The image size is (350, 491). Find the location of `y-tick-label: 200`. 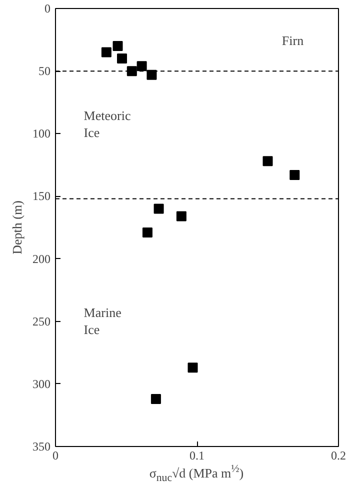

y-tick-label: 200 is located at coordinates (41, 259).